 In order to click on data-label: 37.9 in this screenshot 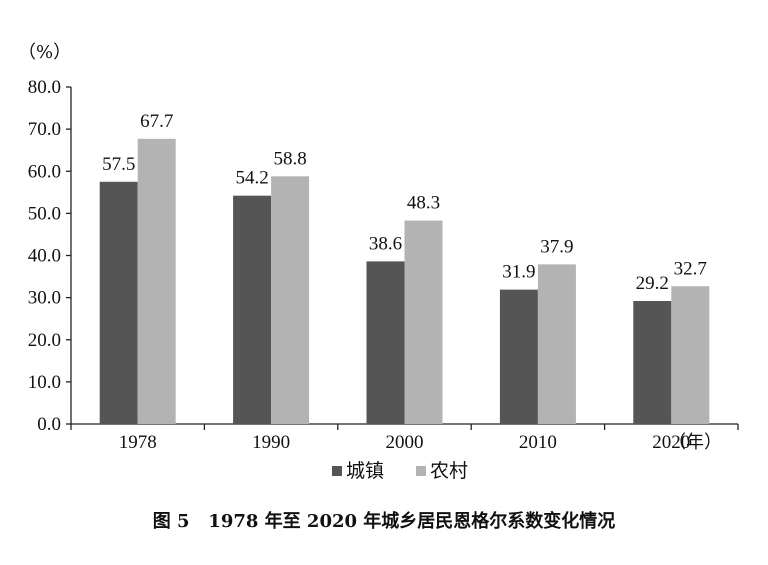, I will do `click(556, 246)`.